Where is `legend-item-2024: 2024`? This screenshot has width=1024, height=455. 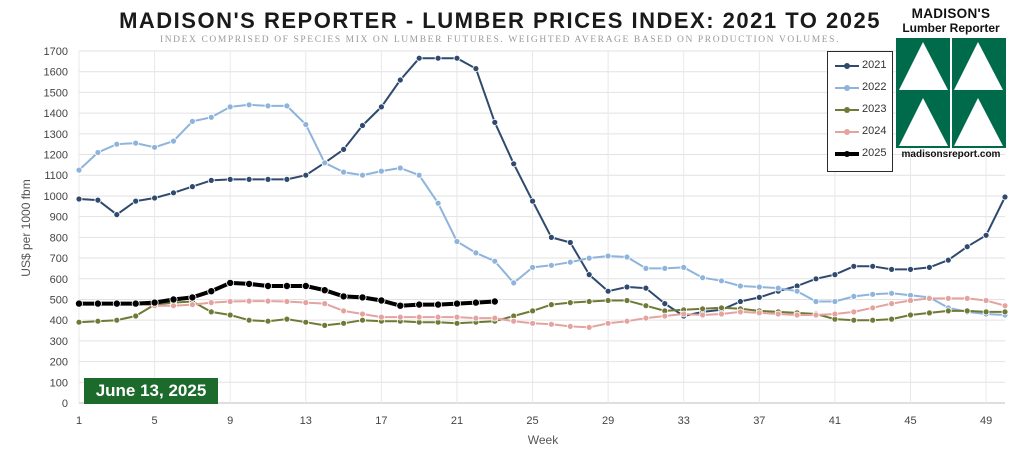
legend-item-2024: 2024 is located at coordinates (862, 132).